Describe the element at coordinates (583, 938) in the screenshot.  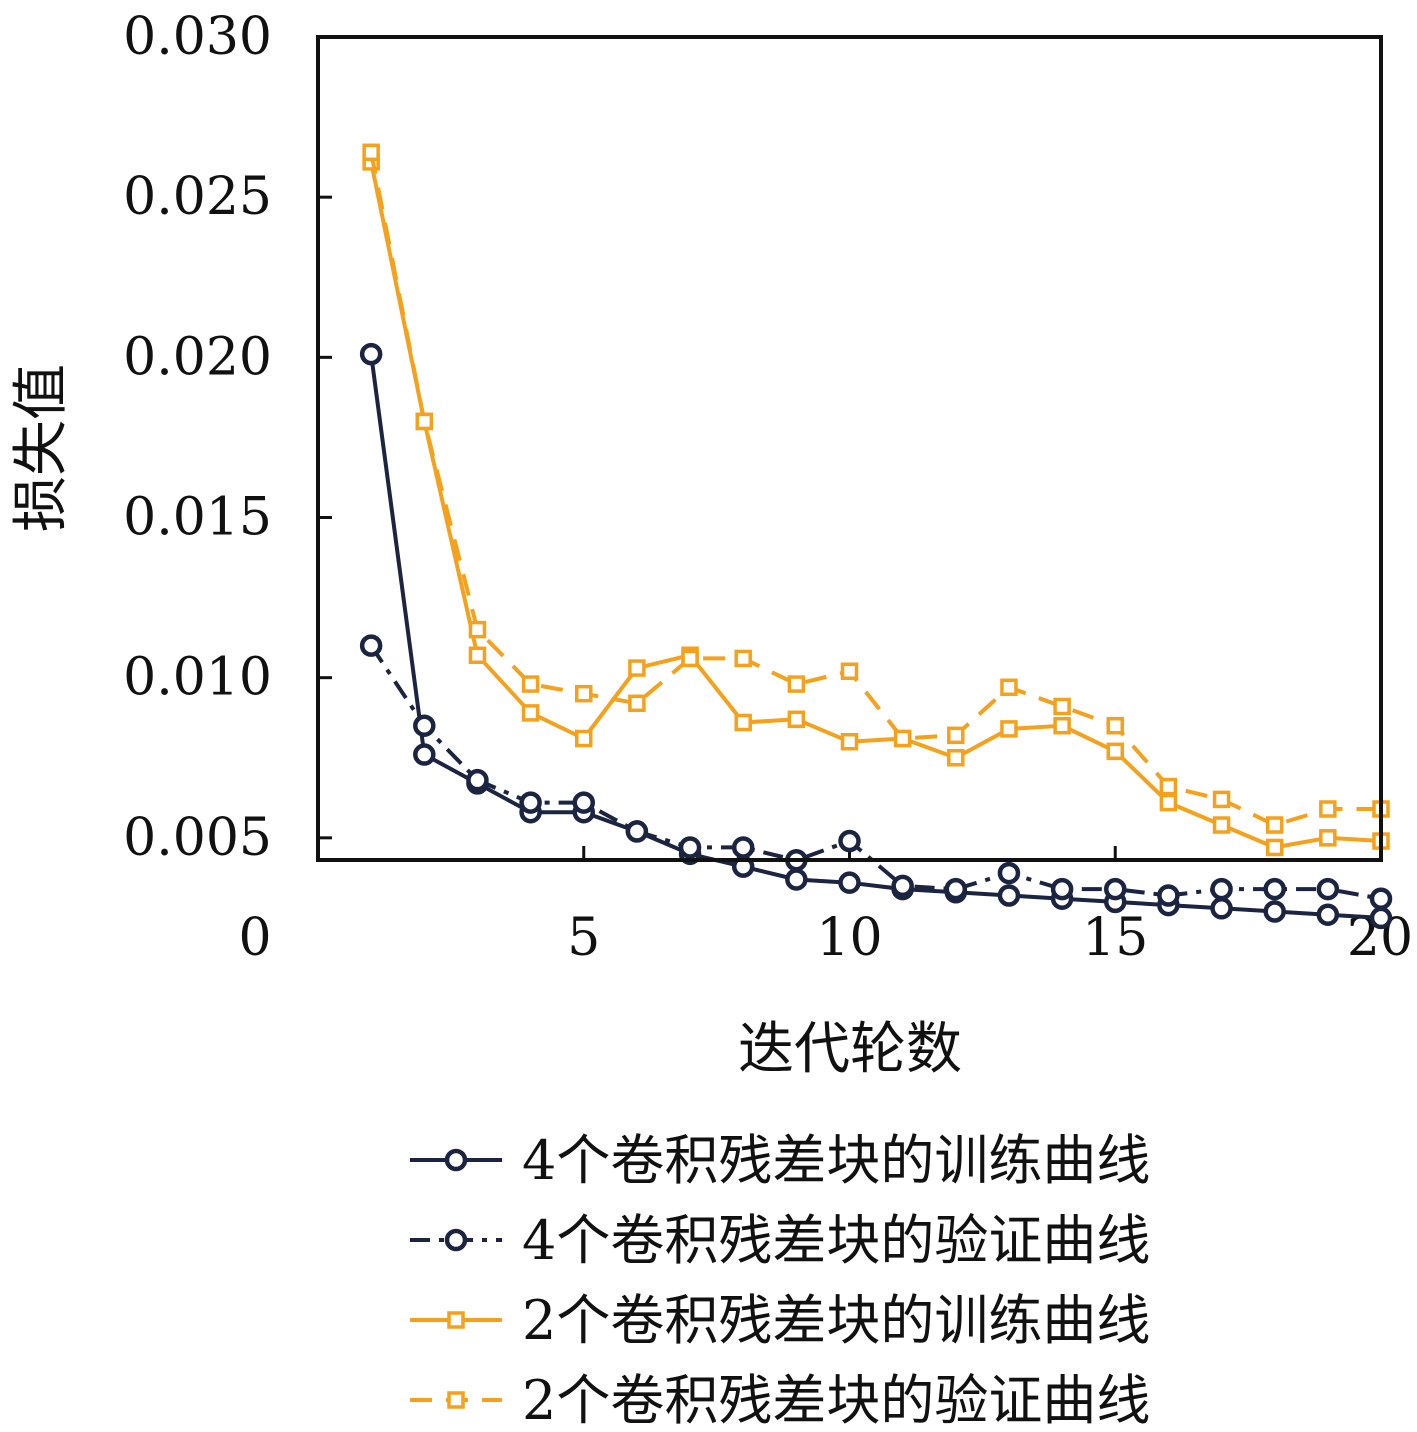
I see `x-tick-label: 5` at that location.